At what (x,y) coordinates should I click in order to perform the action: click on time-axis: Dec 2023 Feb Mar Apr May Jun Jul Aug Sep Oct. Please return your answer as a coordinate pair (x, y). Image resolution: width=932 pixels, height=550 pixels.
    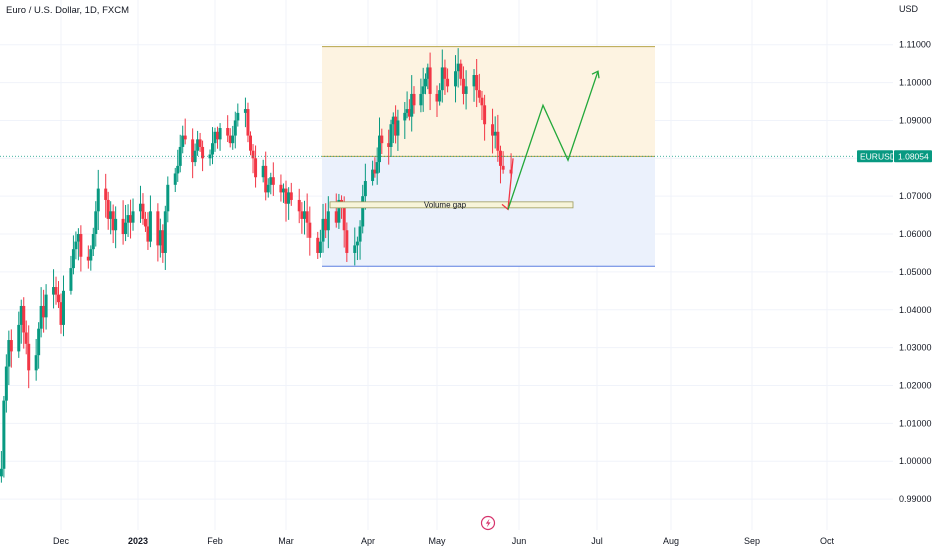
    Looking at the image, I should click on (444, 541).